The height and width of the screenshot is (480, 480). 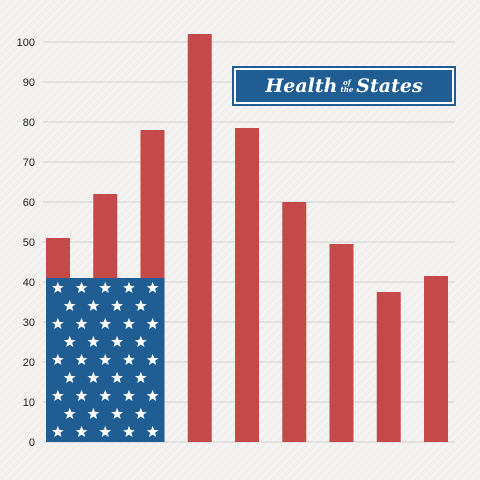 What do you see at coordinates (32, 443) in the screenshot?
I see `y-tick-label: 0` at bounding box center [32, 443].